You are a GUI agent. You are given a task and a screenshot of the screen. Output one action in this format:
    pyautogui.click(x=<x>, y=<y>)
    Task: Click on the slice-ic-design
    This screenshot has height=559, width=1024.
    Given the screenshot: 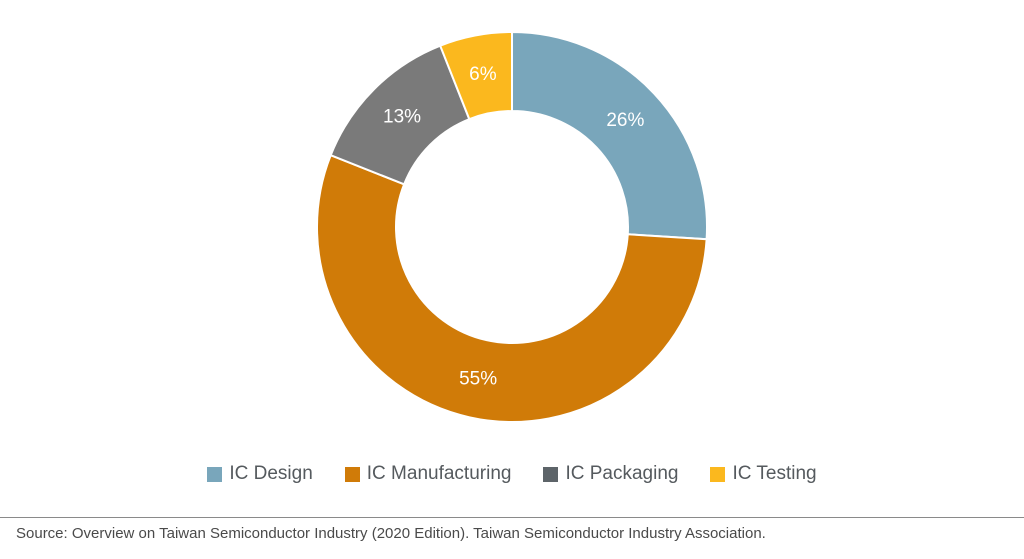 What is the action you would take?
    pyautogui.click(x=609, y=135)
    